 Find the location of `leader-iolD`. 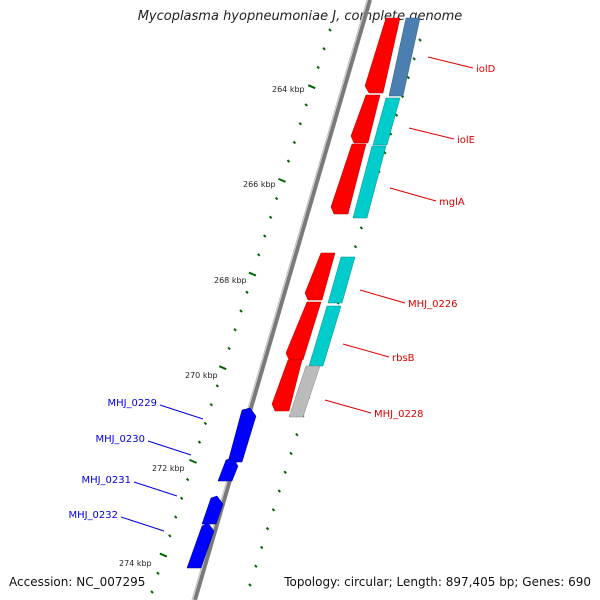

leader-iolD is located at coordinates (450, 62).